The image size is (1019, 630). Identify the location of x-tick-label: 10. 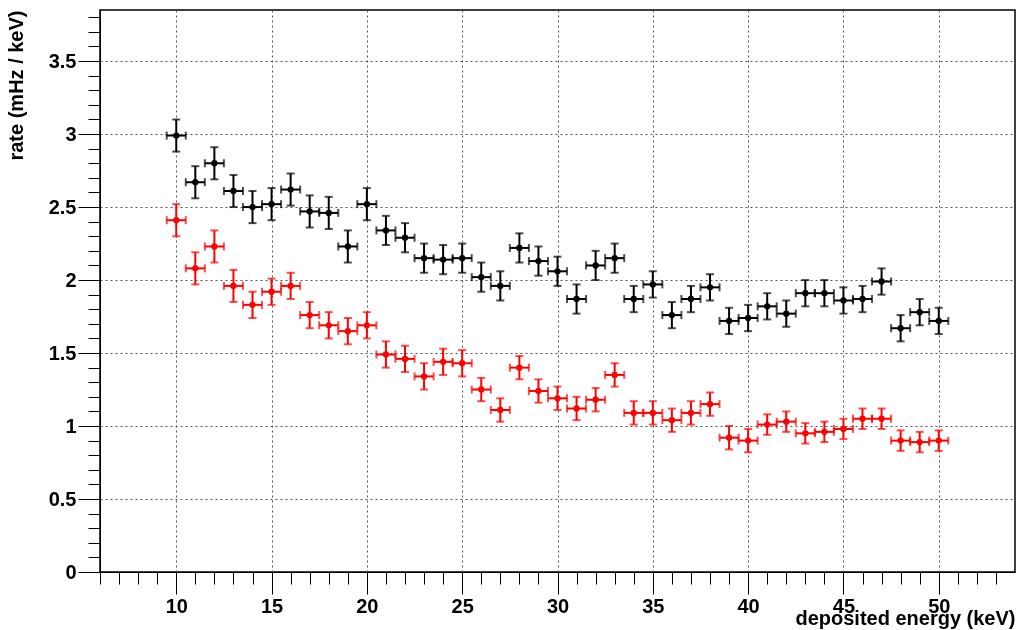
(176, 605).